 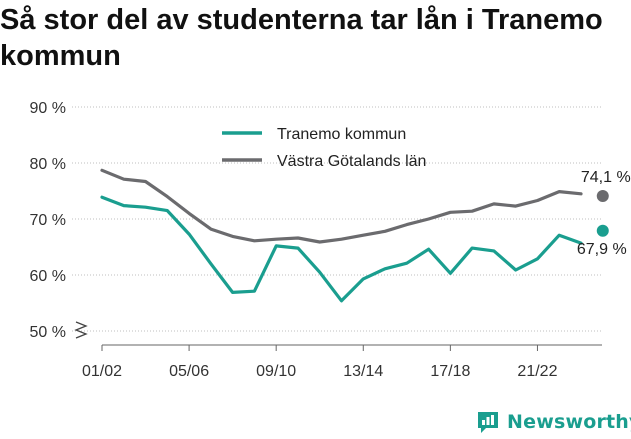 What do you see at coordinates (537, 371) in the screenshot?
I see `x-tick-label: 21/22` at bounding box center [537, 371].